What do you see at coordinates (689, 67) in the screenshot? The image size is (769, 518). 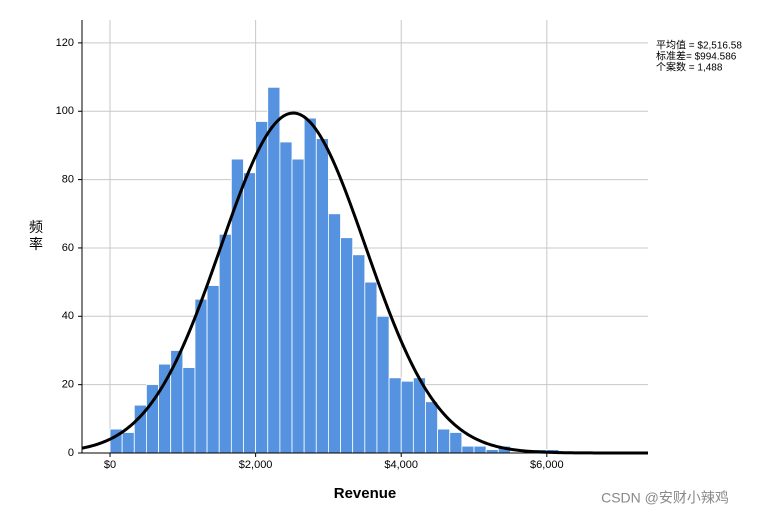 I see `stat-label: 个案数 = 1,488` at bounding box center [689, 67].